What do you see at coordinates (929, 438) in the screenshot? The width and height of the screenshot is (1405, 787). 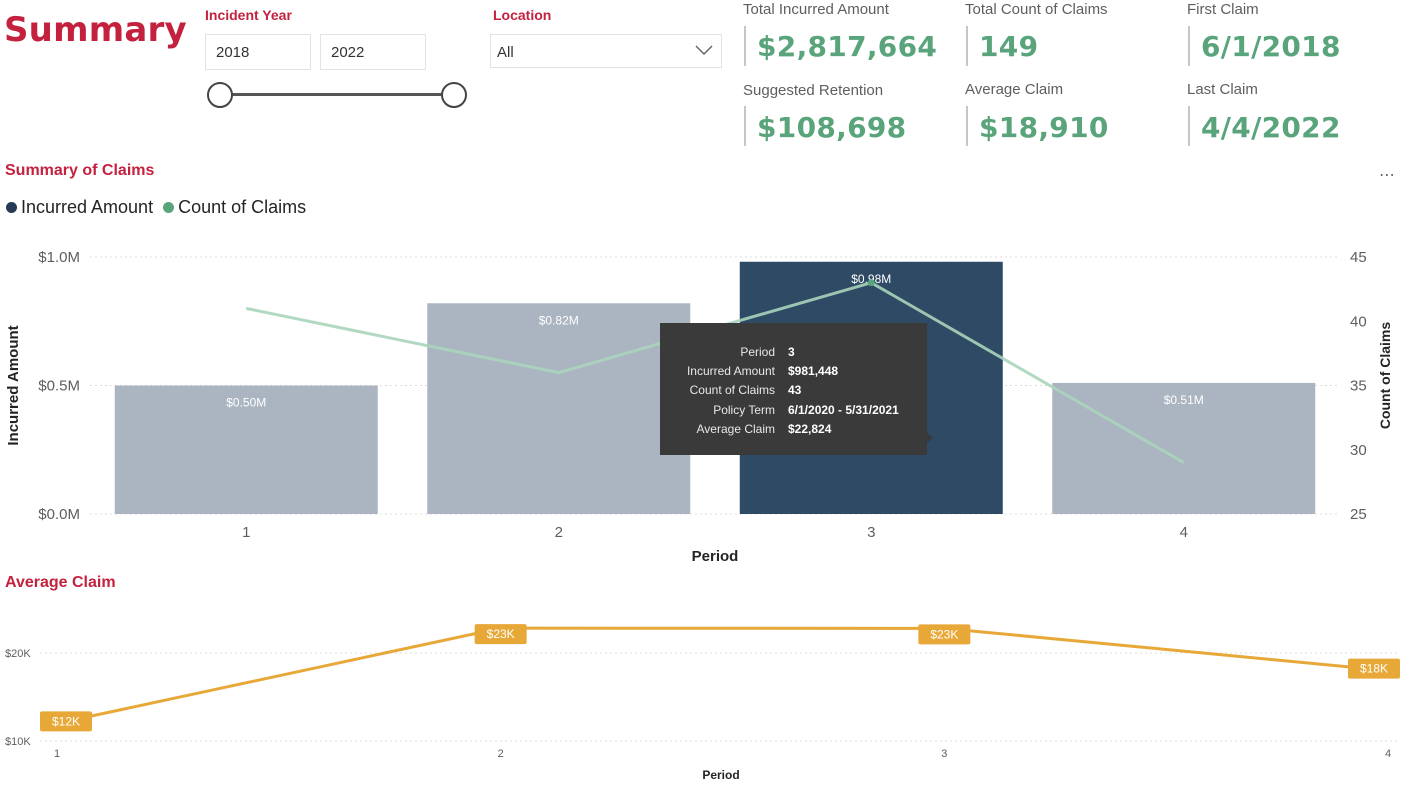 I see `tooltip-pointer` at bounding box center [929, 438].